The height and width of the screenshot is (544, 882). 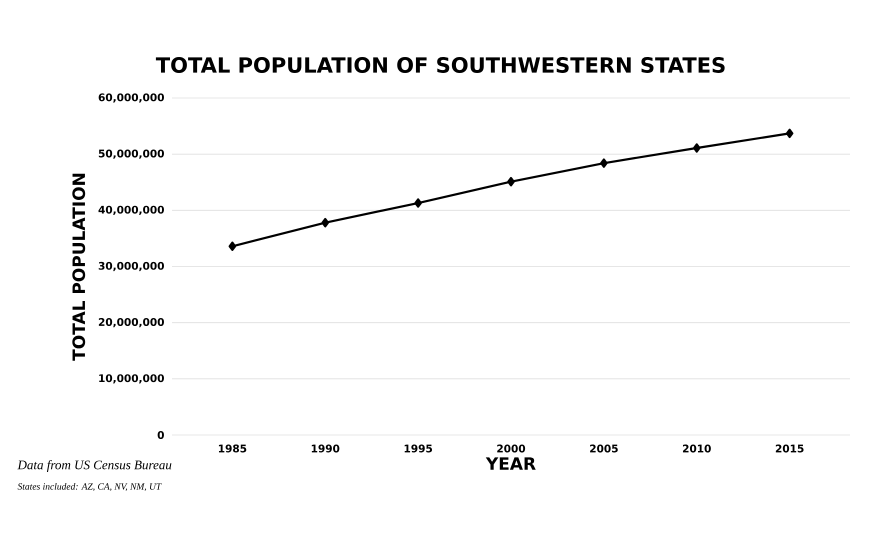 I want to click on text: States included: AZ, CA, NV, NM, UT, so click(x=90, y=487).